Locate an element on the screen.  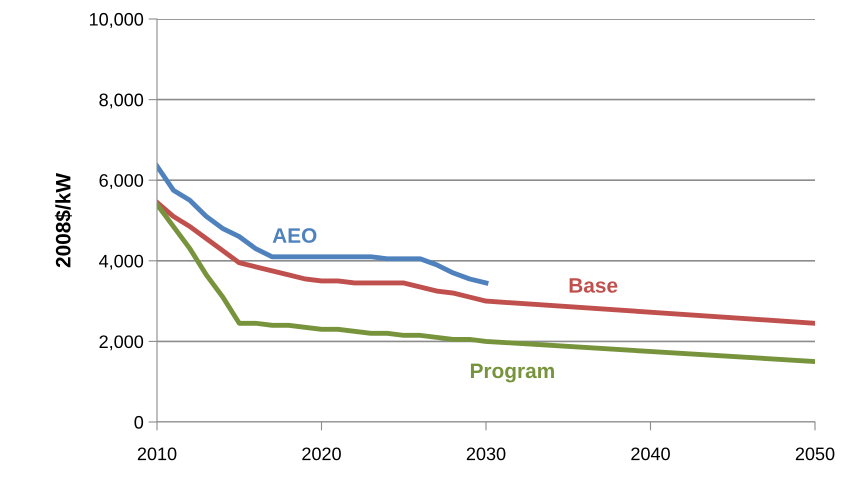
y-axis-title: 2008$/kW is located at coordinates (63, 220).